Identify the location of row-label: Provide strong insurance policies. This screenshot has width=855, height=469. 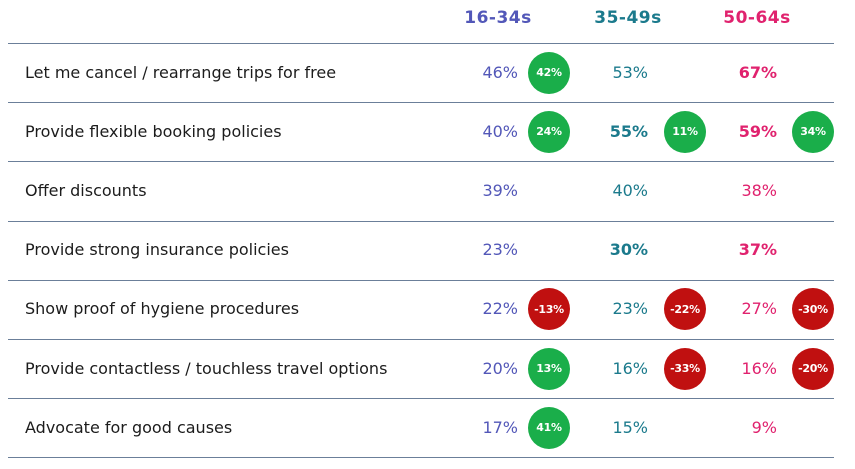
(157, 250).